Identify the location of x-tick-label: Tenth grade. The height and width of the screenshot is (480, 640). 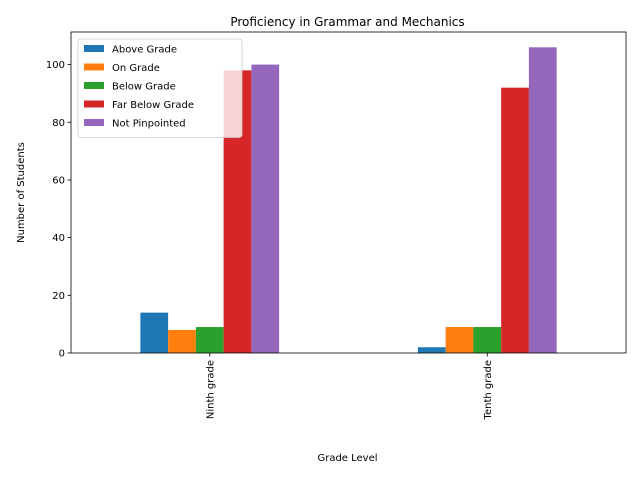
(488, 390).